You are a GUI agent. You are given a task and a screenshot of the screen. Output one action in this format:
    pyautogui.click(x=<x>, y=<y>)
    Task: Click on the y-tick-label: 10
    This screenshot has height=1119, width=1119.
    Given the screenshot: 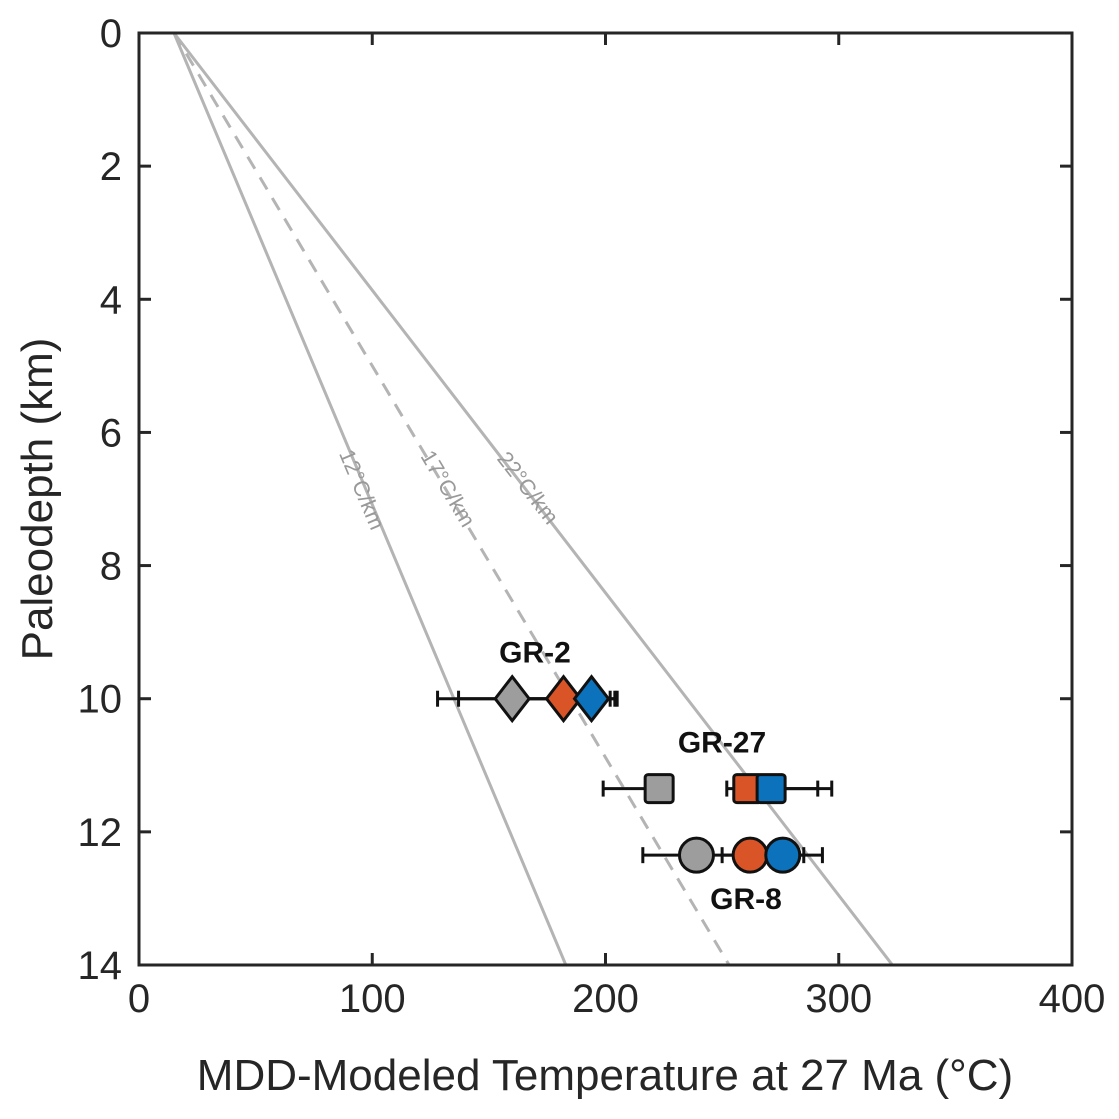 What is the action you would take?
    pyautogui.click(x=100, y=700)
    